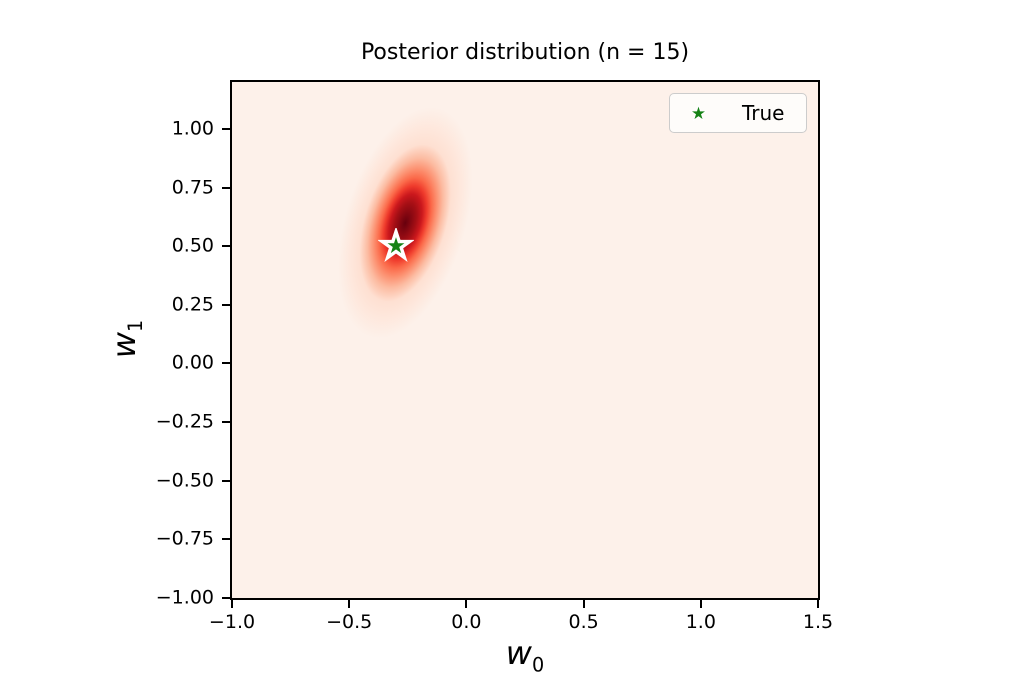 The width and height of the screenshot is (1024, 683). What do you see at coordinates (184, 480) in the screenshot?
I see `y-tick-label: −0.50` at bounding box center [184, 480].